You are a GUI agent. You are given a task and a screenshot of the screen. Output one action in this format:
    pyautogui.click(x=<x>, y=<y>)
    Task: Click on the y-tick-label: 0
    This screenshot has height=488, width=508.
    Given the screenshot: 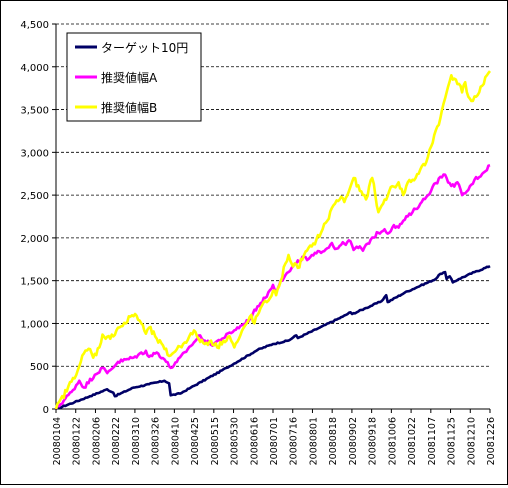 What is the action you would take?
    pyautogui.click(x=46, y=410)
    